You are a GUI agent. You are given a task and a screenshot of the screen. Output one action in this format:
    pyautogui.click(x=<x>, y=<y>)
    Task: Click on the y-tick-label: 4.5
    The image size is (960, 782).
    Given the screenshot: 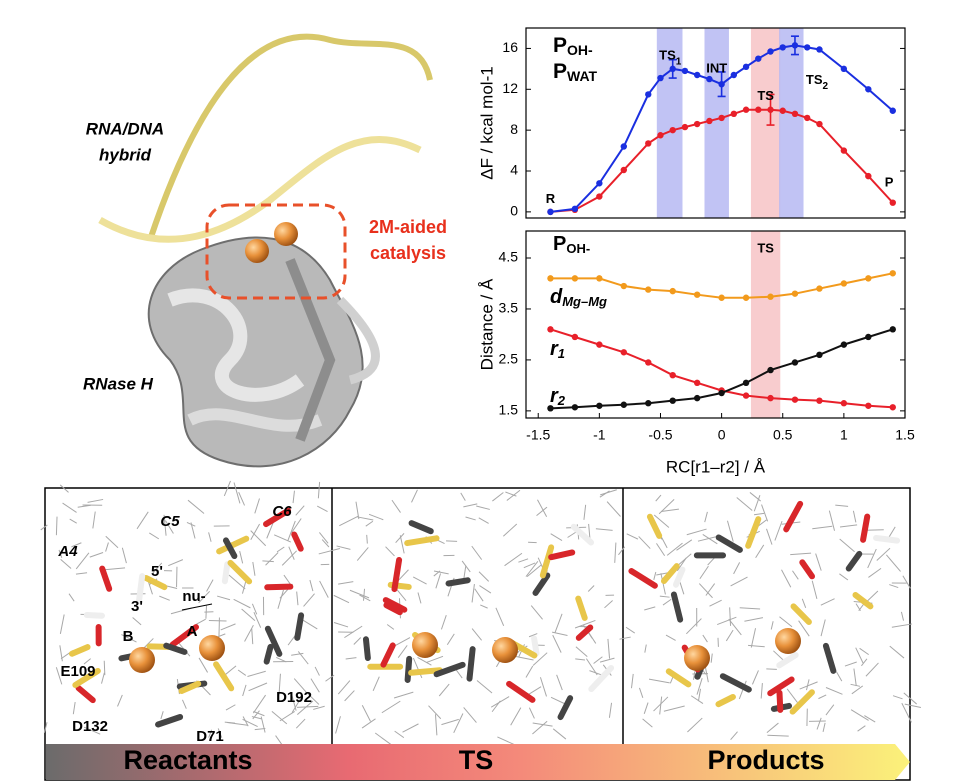 What is the action you would take?
    pyautogui.click(x=509, y=257)
    